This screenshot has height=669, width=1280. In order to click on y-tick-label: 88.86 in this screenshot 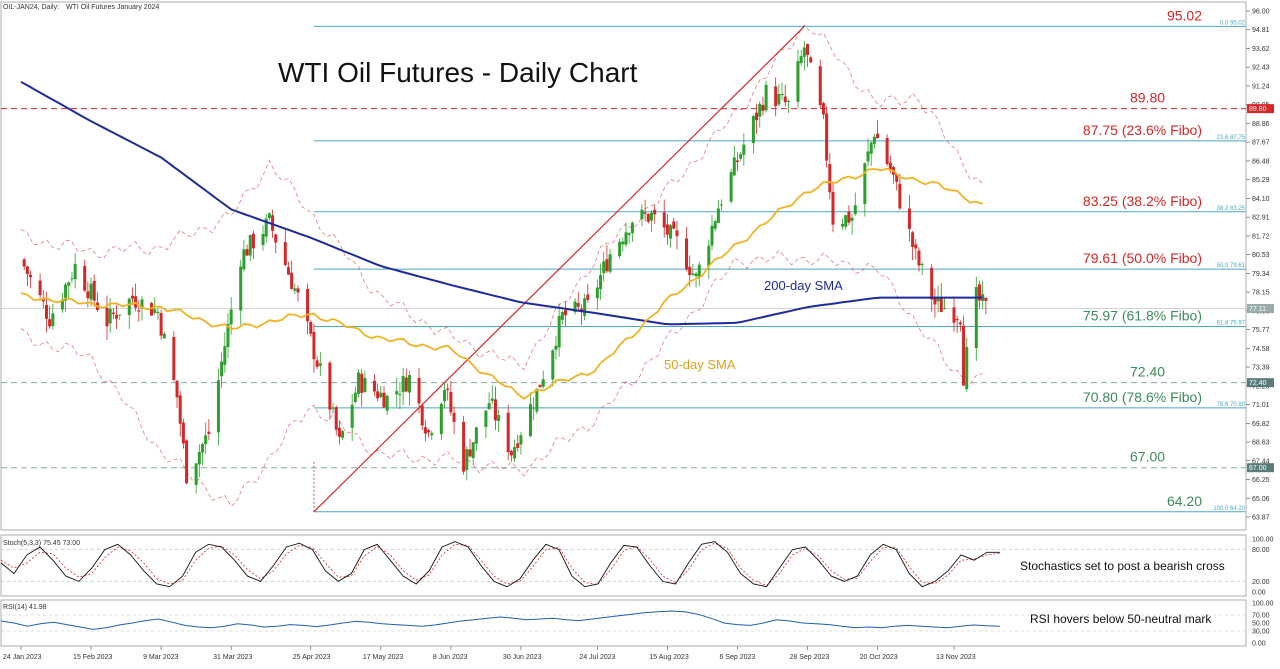, I will do `click(1261, 124)`.